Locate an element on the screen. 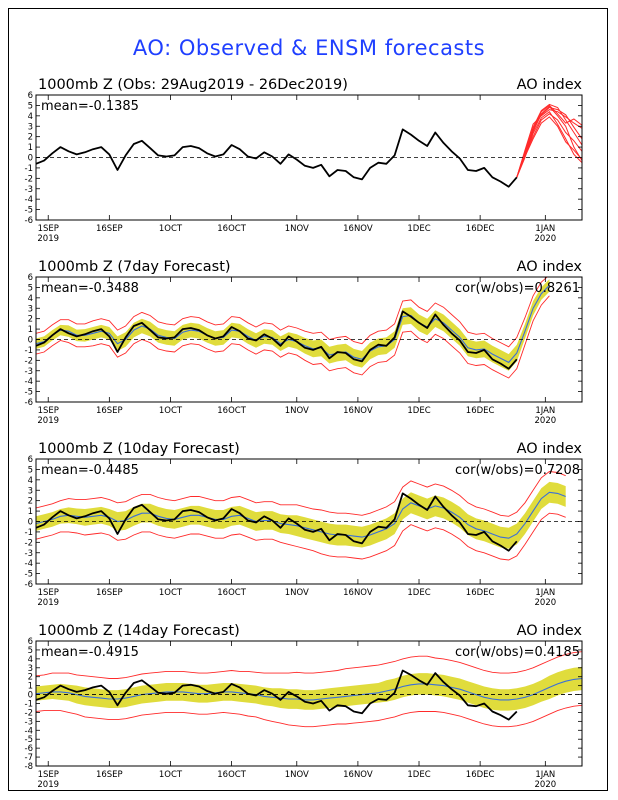 Image resolution: width=618 pixels, height=800 pixels. main-title: AO: Observed & ENSM forecasts is located at coordinates (309, 48).